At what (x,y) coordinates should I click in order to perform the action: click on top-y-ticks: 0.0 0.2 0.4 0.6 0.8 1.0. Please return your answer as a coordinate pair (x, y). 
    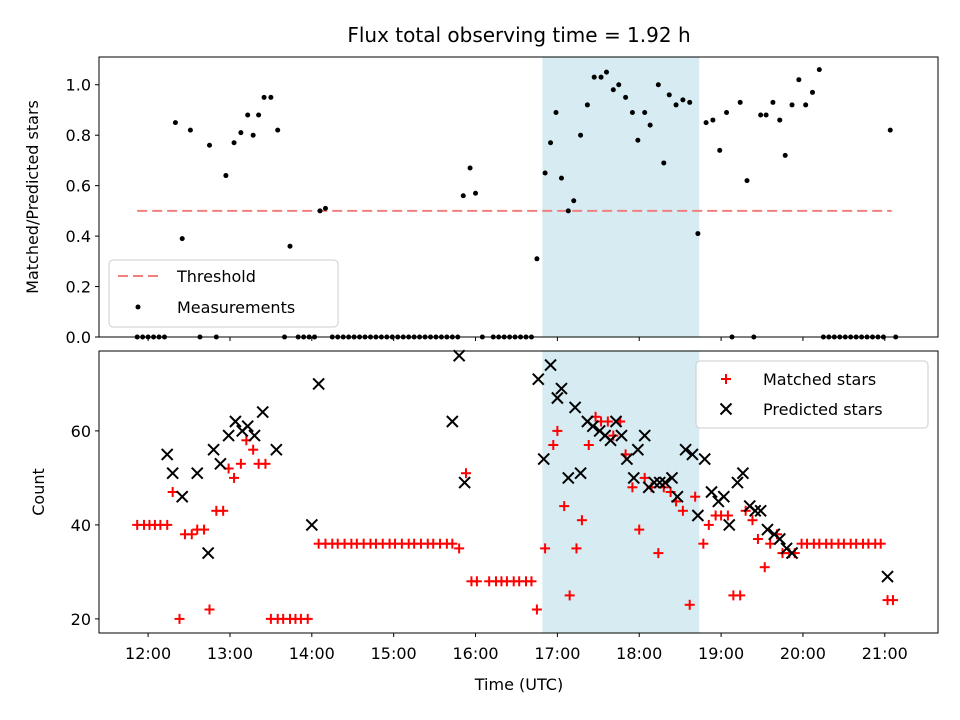
    Looking at the image, I should click on (82, 211).